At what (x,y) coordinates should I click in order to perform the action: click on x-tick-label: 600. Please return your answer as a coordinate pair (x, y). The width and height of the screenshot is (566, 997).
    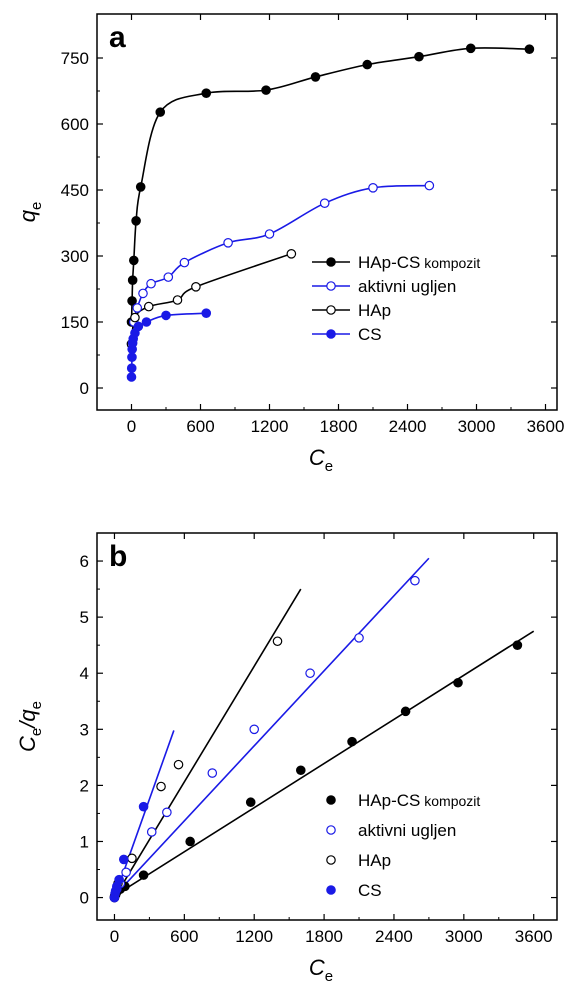
    Looking at the image, I should click on (200, 426).